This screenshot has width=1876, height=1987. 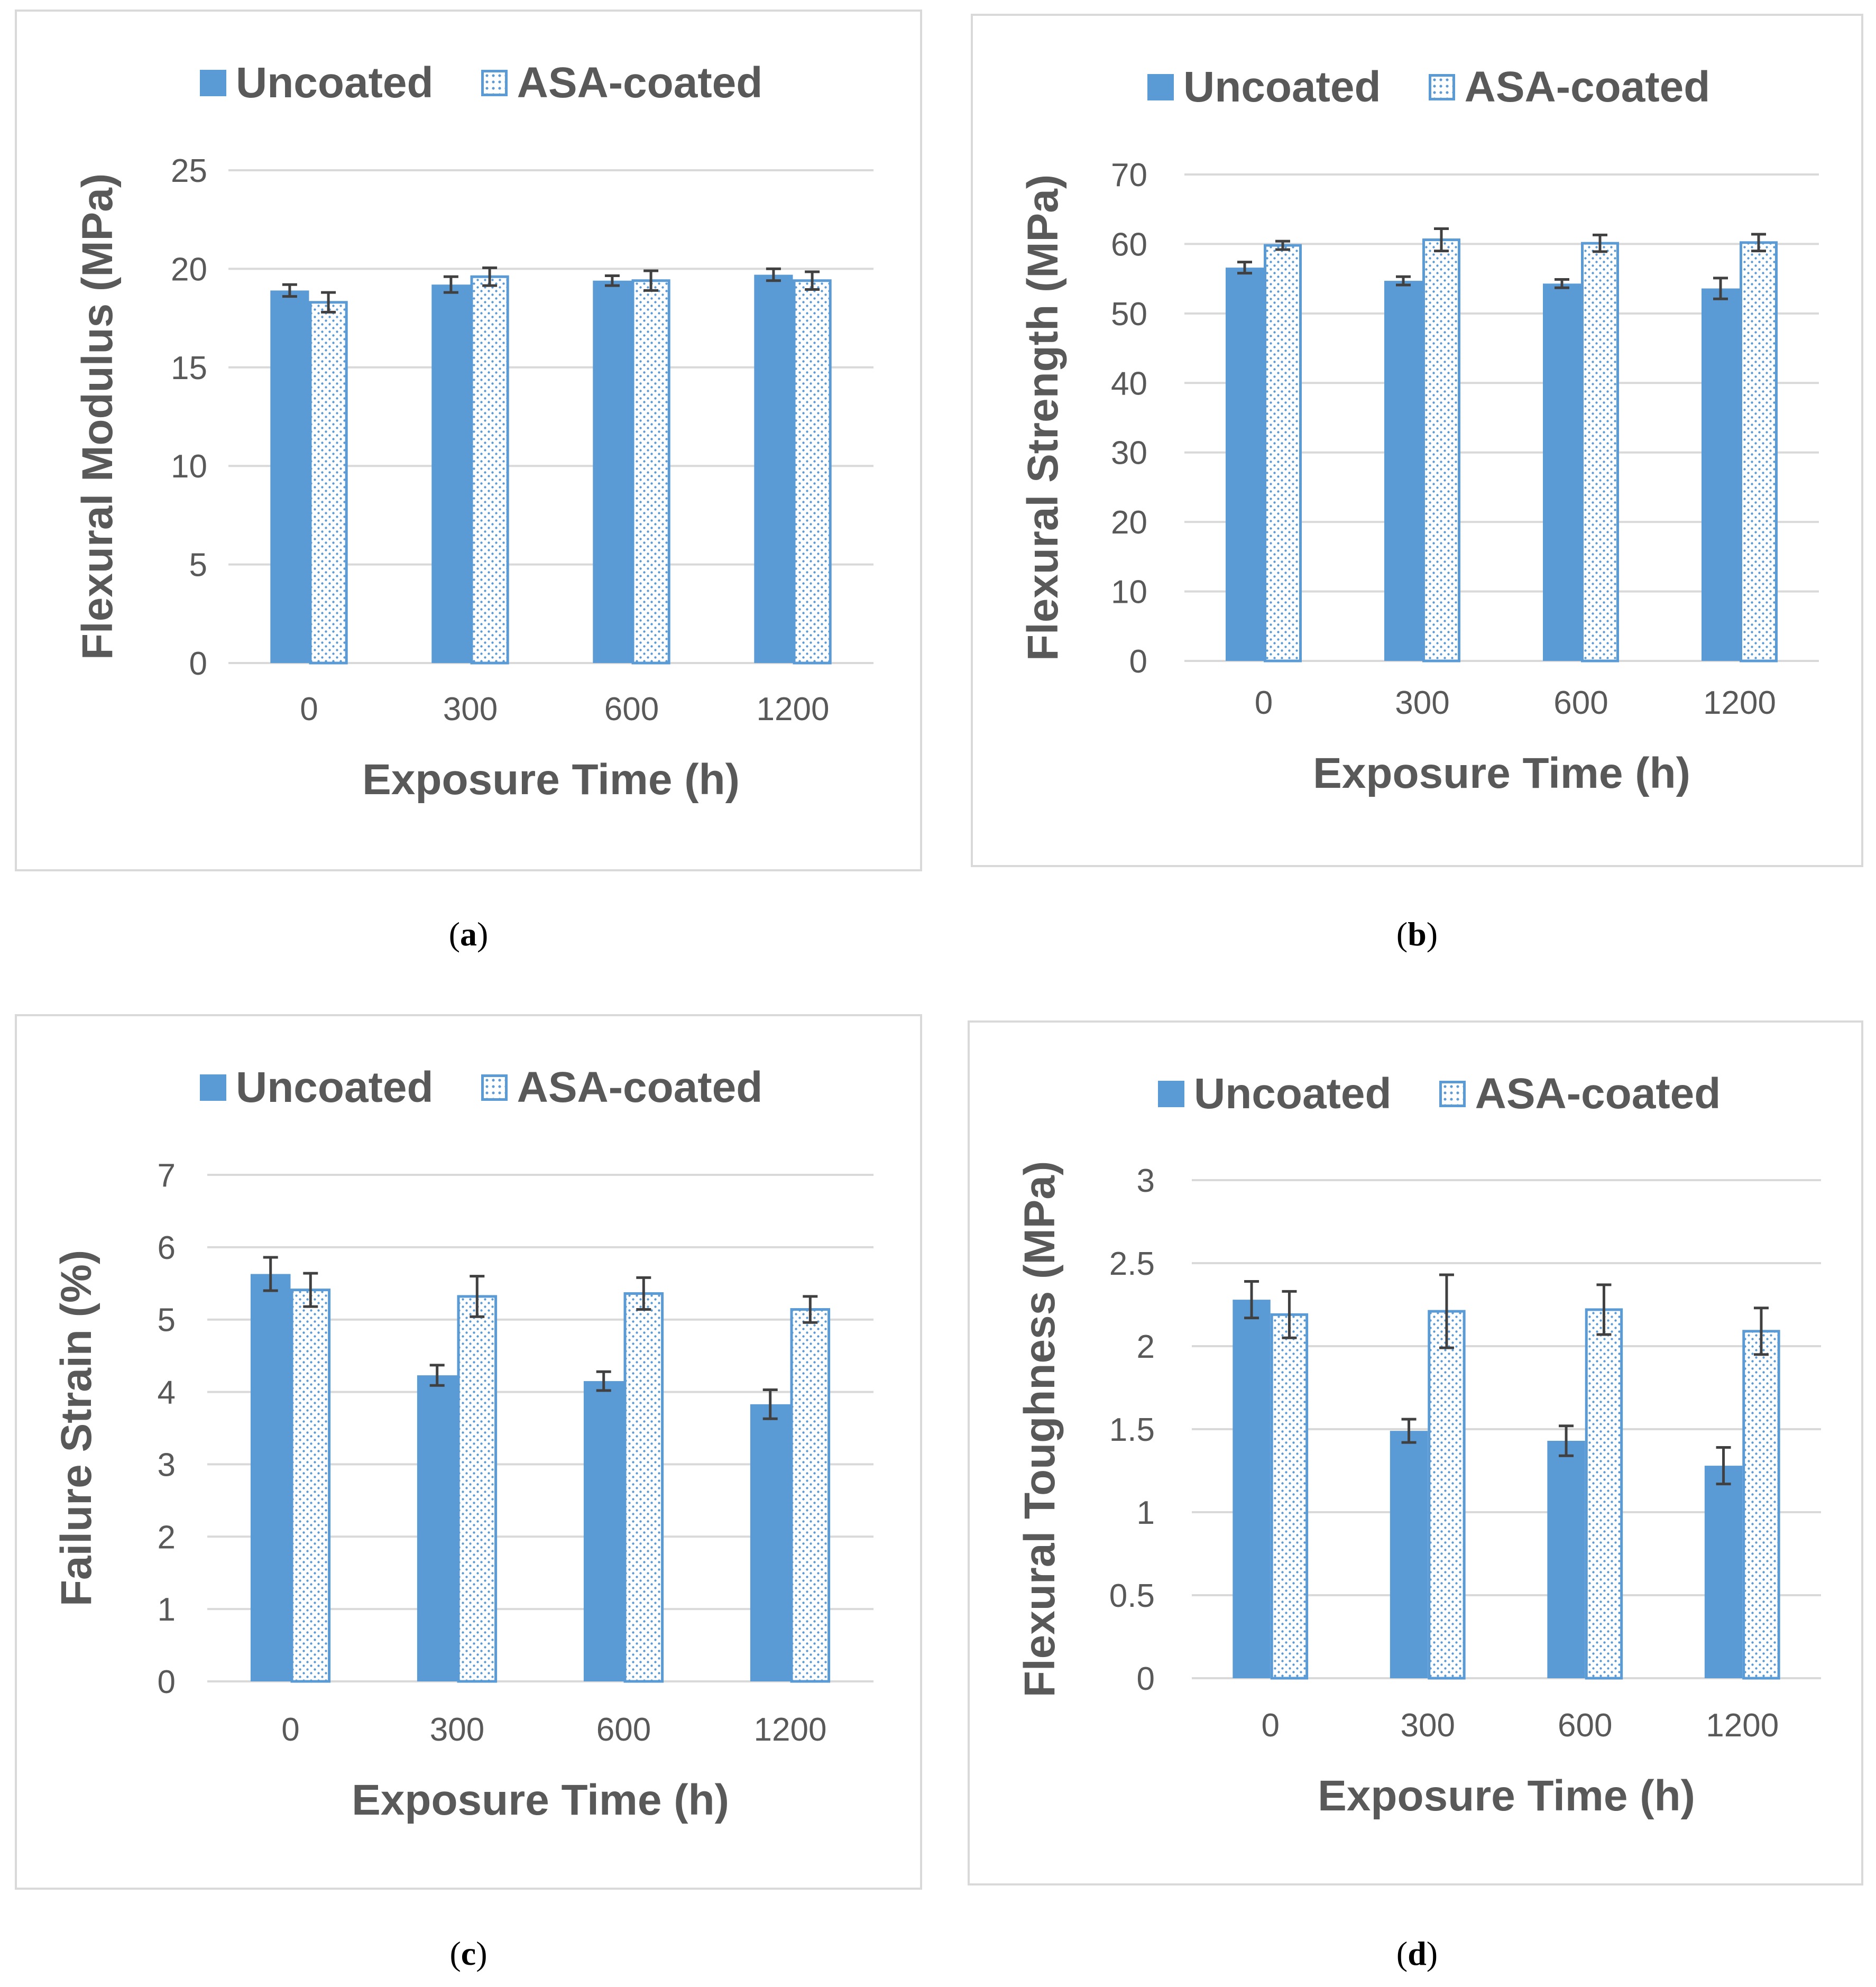 What do you see at coordinates (97, 416) in the screenshot?
I see `y-axis-title: Flexural Modulus (MPa)` at bounding box center [97, 416].